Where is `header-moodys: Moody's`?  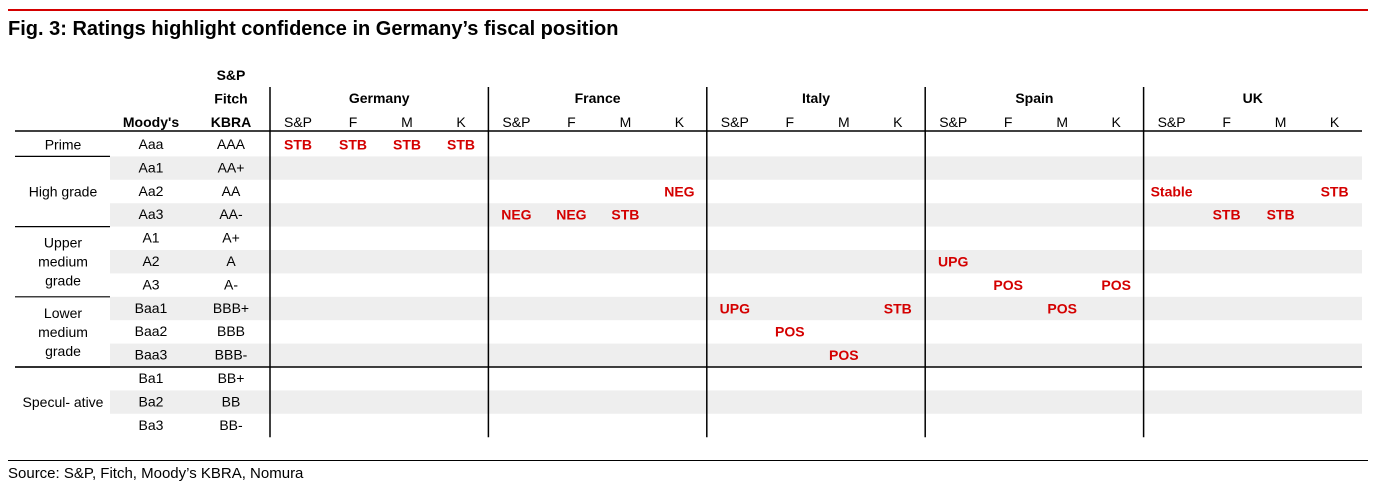 header-moodys: Moody's is located at coordinates (151, 122).